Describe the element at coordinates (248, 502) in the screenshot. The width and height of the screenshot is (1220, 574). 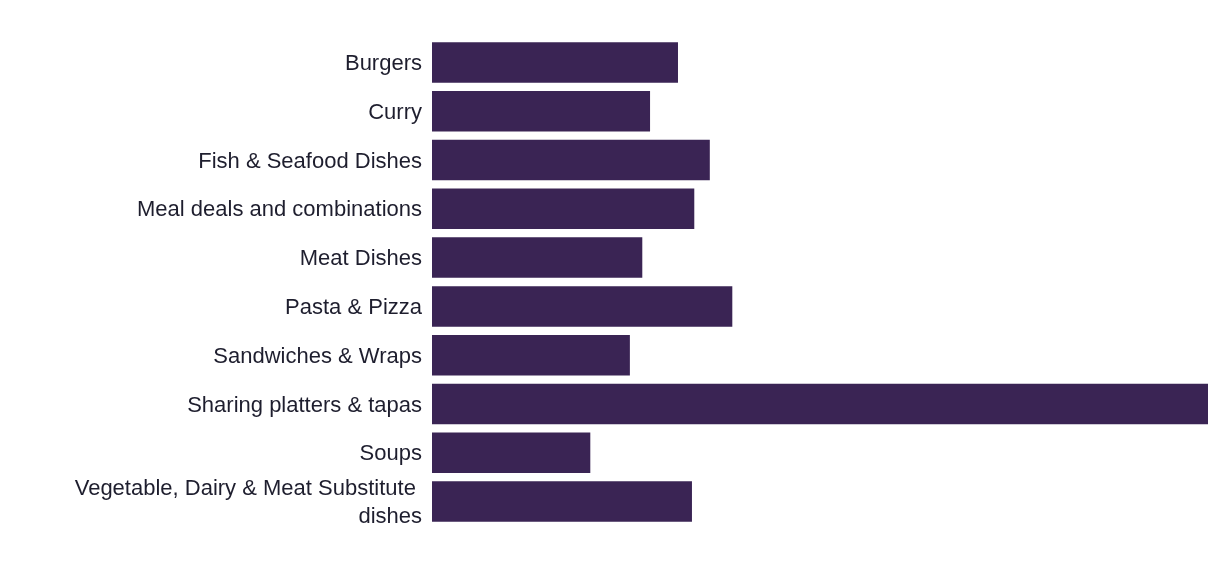
I see `y-tick-label: Vegetable, Dairy & Meat Substitute dishes` at that location.